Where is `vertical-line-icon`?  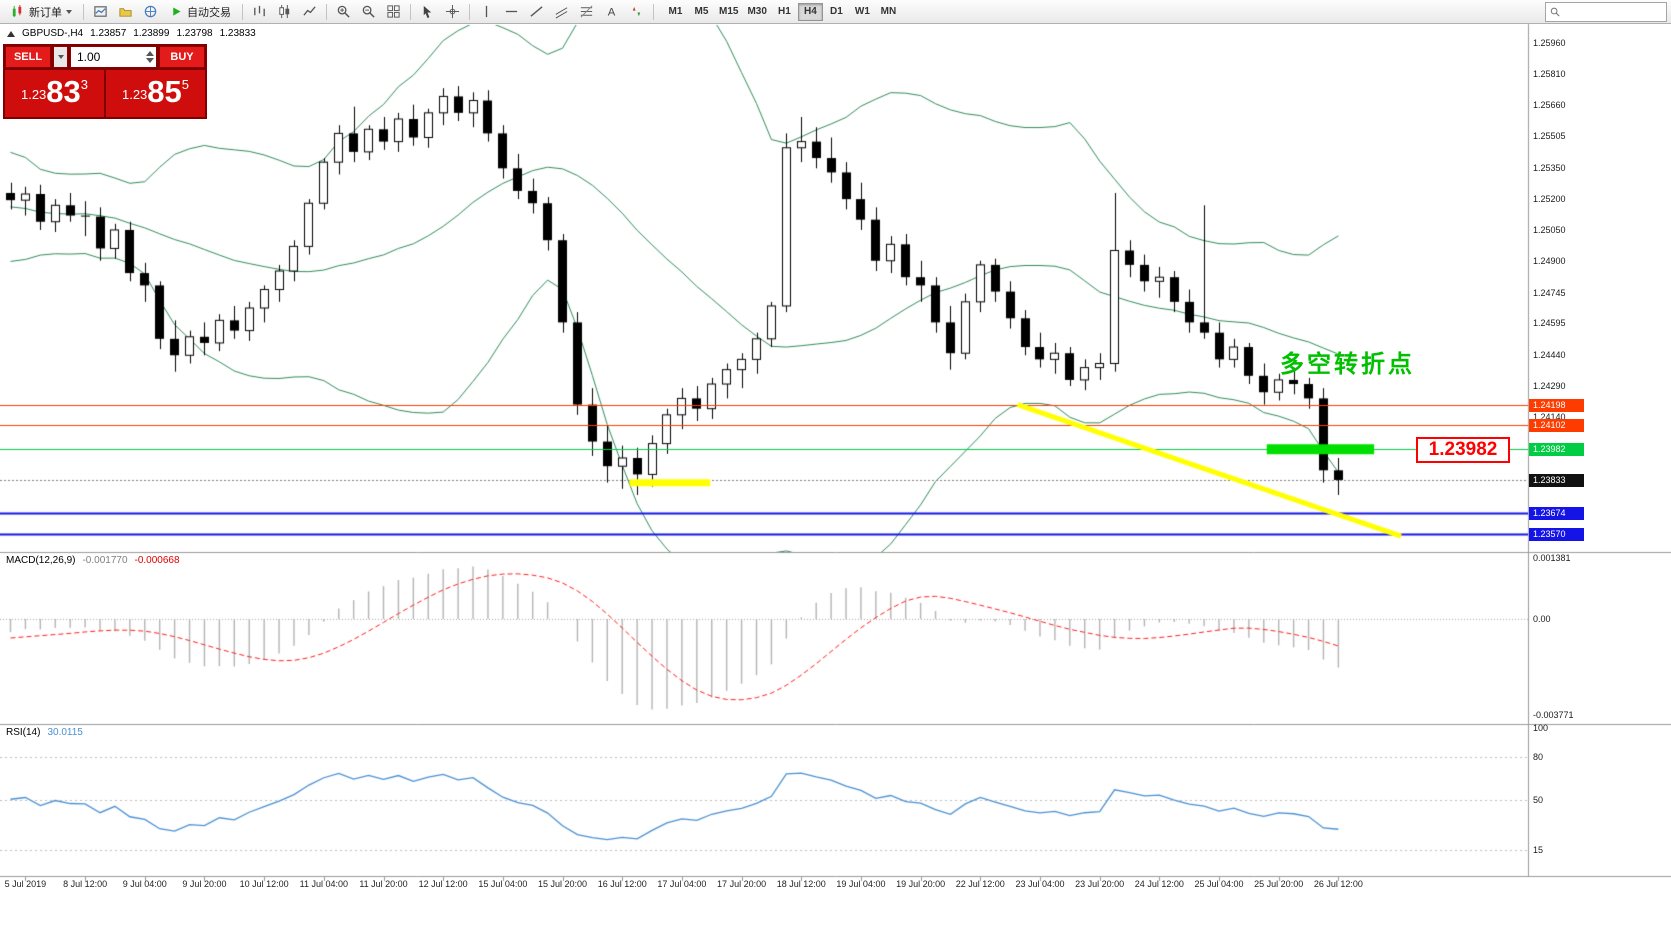
vertical-line-icon is located at coordinates (486, 11).